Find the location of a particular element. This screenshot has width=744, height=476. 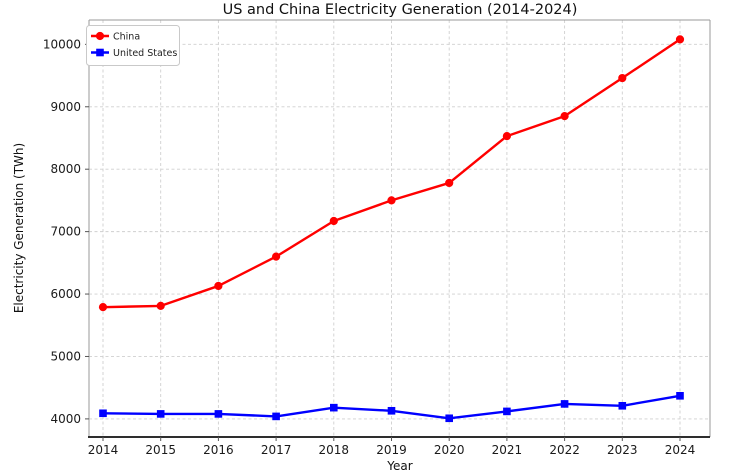

x-tick-label: 2019 is located at coordinates (391, 450).